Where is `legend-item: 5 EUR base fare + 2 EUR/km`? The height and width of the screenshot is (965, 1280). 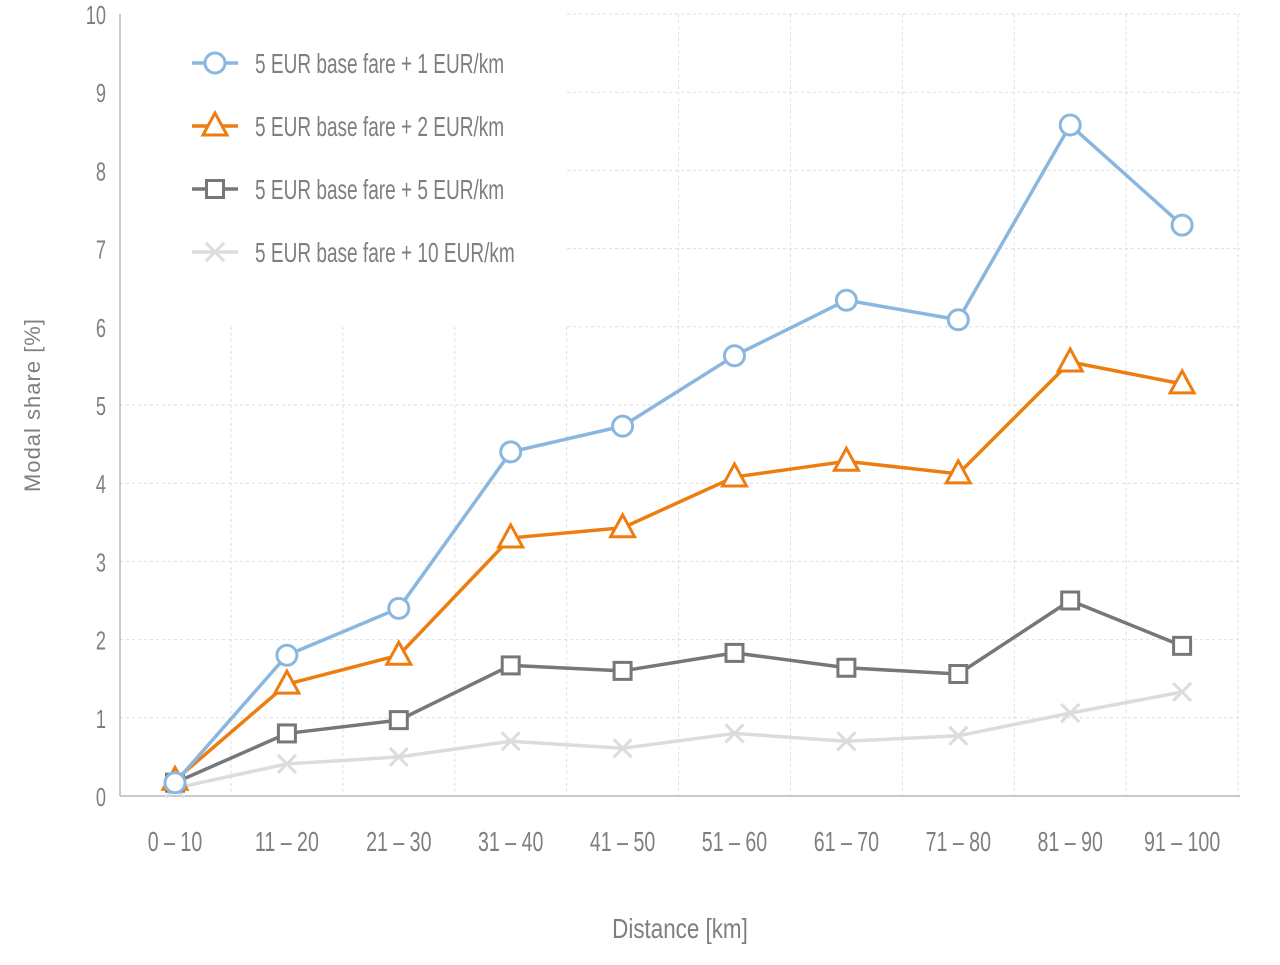 legend-item: 5 EUR base fare + 2 EUR/km is located at coordinates (348, 126).